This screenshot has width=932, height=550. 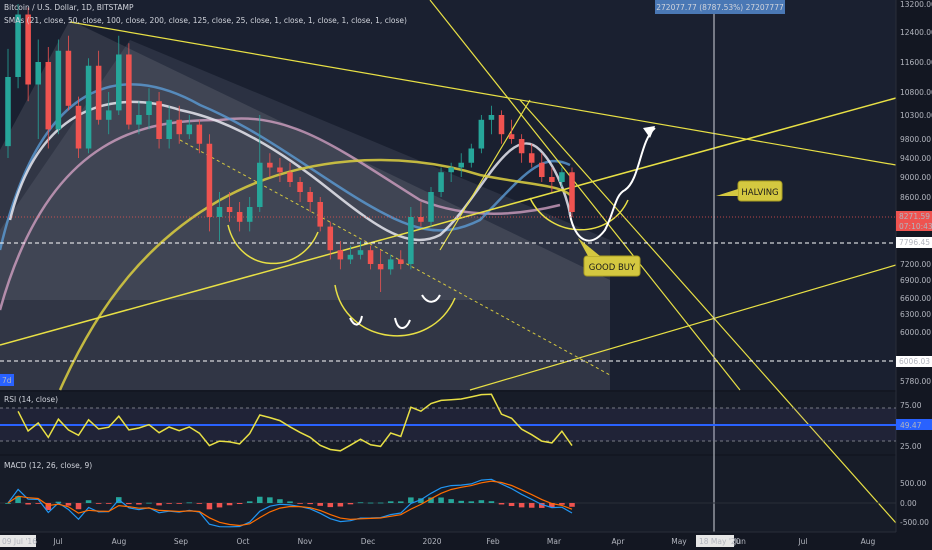 I want to click on good-buy-pointer, so click(x=589, y=247).